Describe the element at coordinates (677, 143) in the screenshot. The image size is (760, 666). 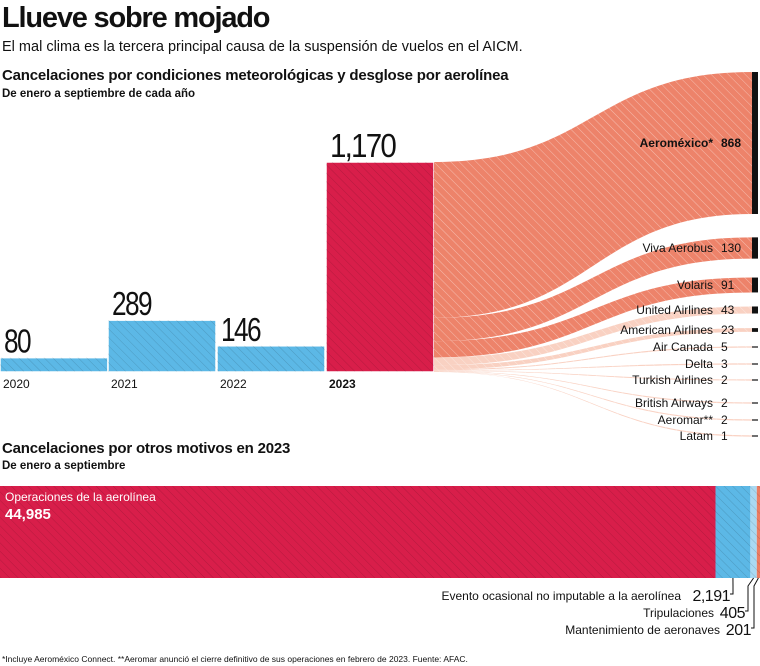
I see `airline-name: Aeroméxico*` at that location.